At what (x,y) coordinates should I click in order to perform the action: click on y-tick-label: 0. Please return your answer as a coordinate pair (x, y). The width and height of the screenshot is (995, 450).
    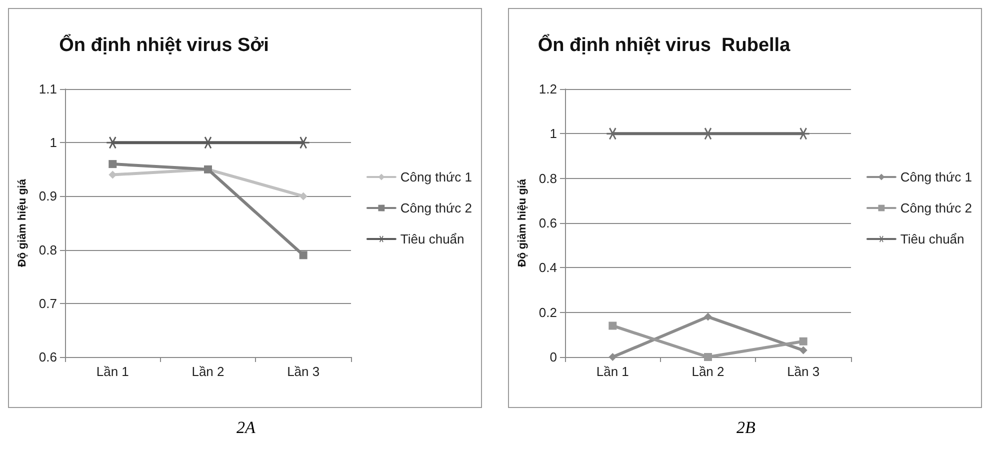
    Looking at the image, I should click on (553, 357).